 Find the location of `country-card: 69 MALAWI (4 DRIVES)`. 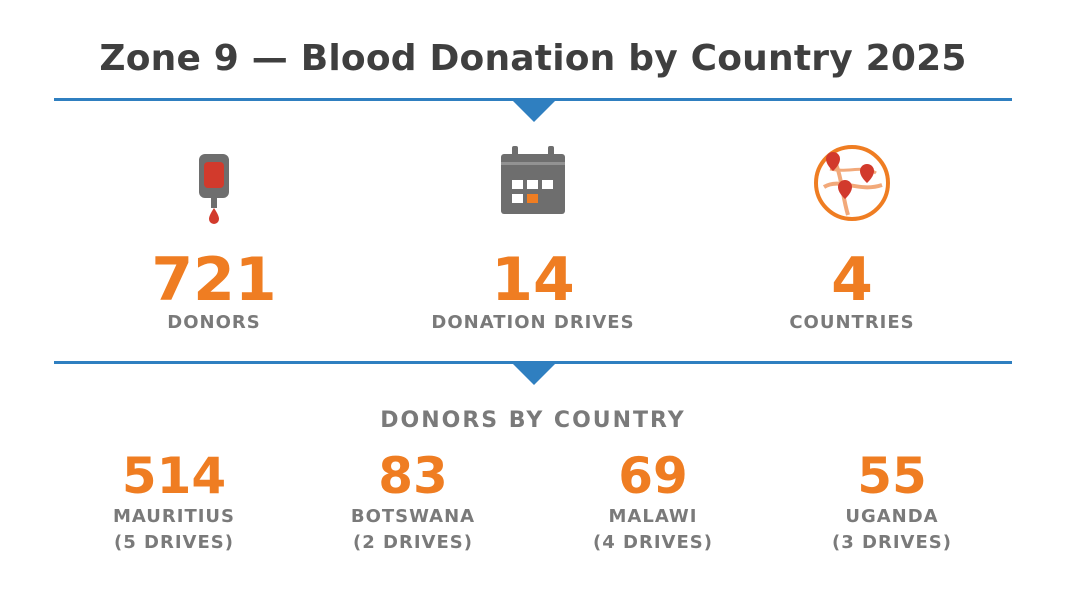

country-card: 69 MALAWI (4 DRIVES) is located at coordinates (653, 502).